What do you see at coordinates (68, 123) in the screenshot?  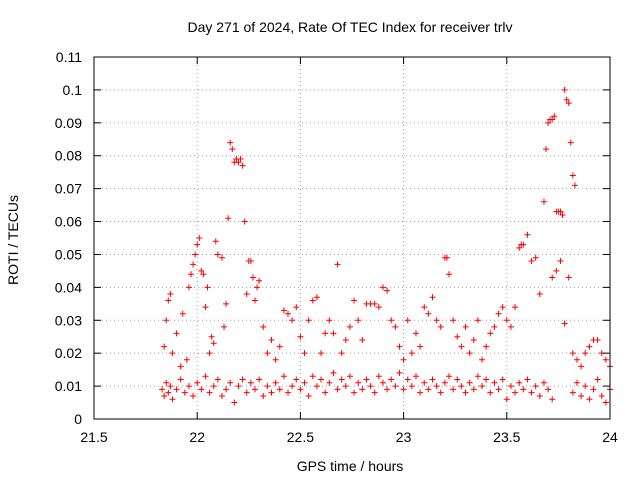 I see `y-tick-label: 0.09` at bounding box center [68, 123].